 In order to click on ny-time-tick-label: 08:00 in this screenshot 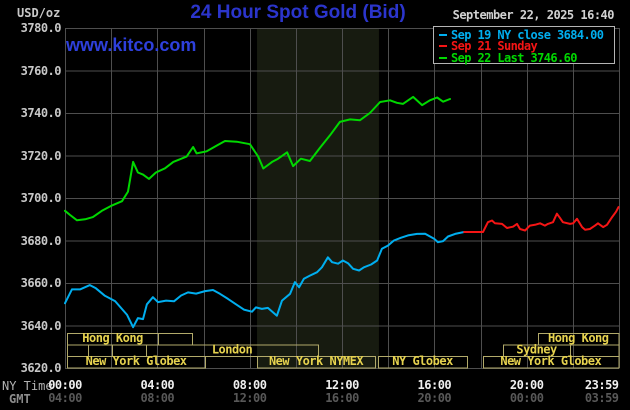, I will do `click(249, 385)`.